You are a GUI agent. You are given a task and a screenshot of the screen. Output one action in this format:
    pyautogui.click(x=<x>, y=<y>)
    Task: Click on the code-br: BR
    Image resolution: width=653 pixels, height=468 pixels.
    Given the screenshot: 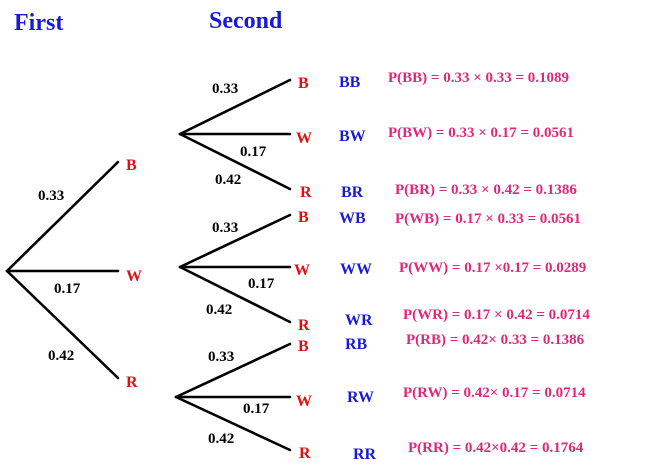 What is the action you would take?
    pyautogui.click(x=352, y=192)
    